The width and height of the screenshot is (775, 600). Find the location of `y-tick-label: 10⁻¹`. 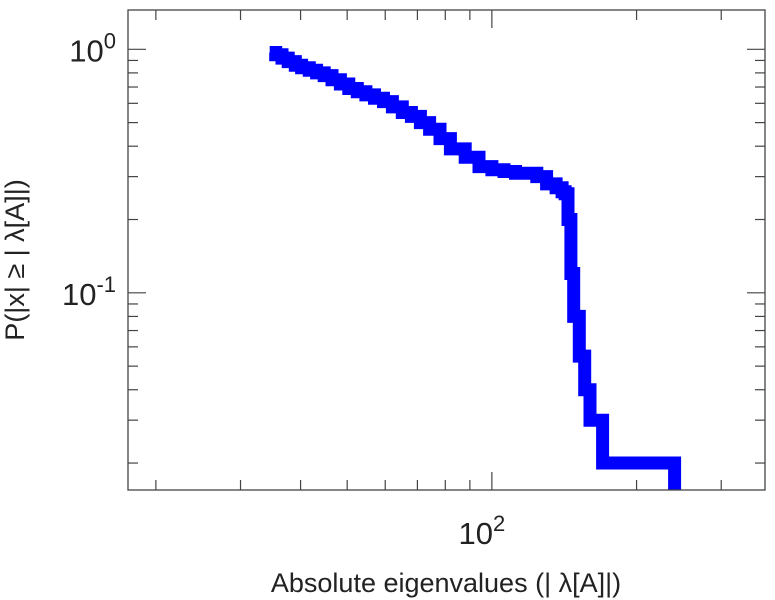

y-tick-label: 10⁻¹ is located at coordinates (89, 292).